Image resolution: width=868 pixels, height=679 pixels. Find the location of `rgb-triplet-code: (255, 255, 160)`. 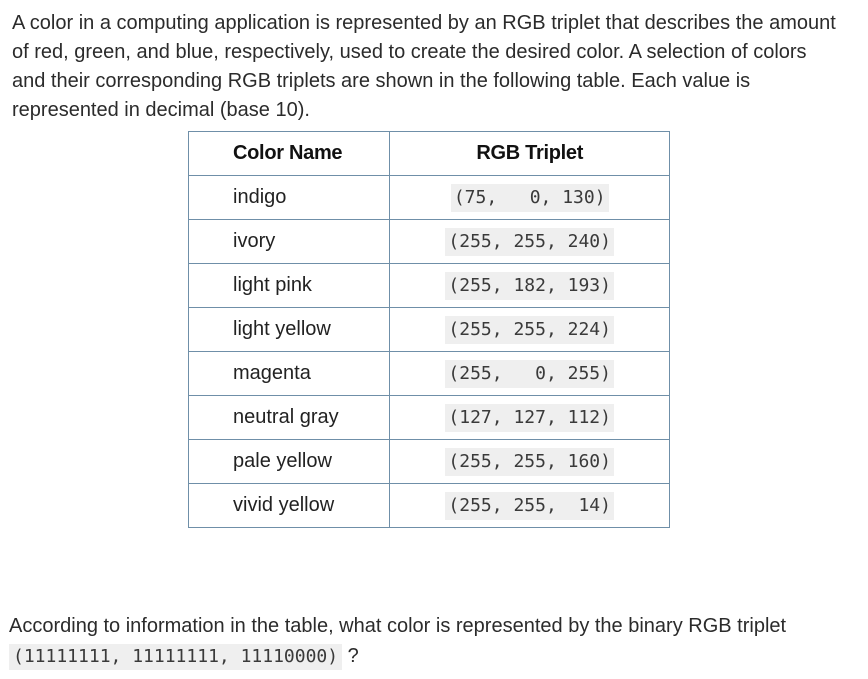

rgb-triplet-code: (255, 255, 160) is located at coordinates (529, 461).